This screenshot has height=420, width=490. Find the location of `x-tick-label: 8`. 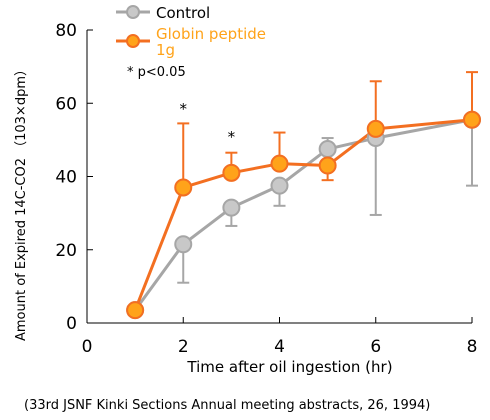

x-tick-label: 8 is located at coordinates (472, 347).